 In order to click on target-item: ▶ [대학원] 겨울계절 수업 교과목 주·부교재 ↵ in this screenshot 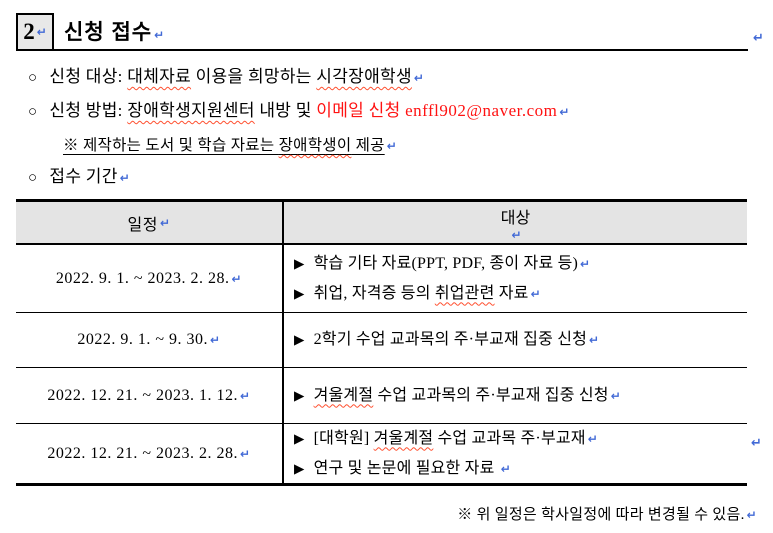, I will do `click(520, 439)`.